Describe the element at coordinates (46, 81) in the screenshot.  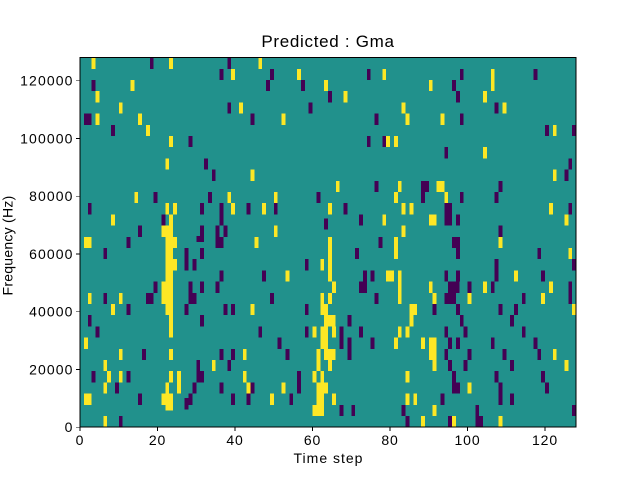
I see `svg-text: 120000` at that location.